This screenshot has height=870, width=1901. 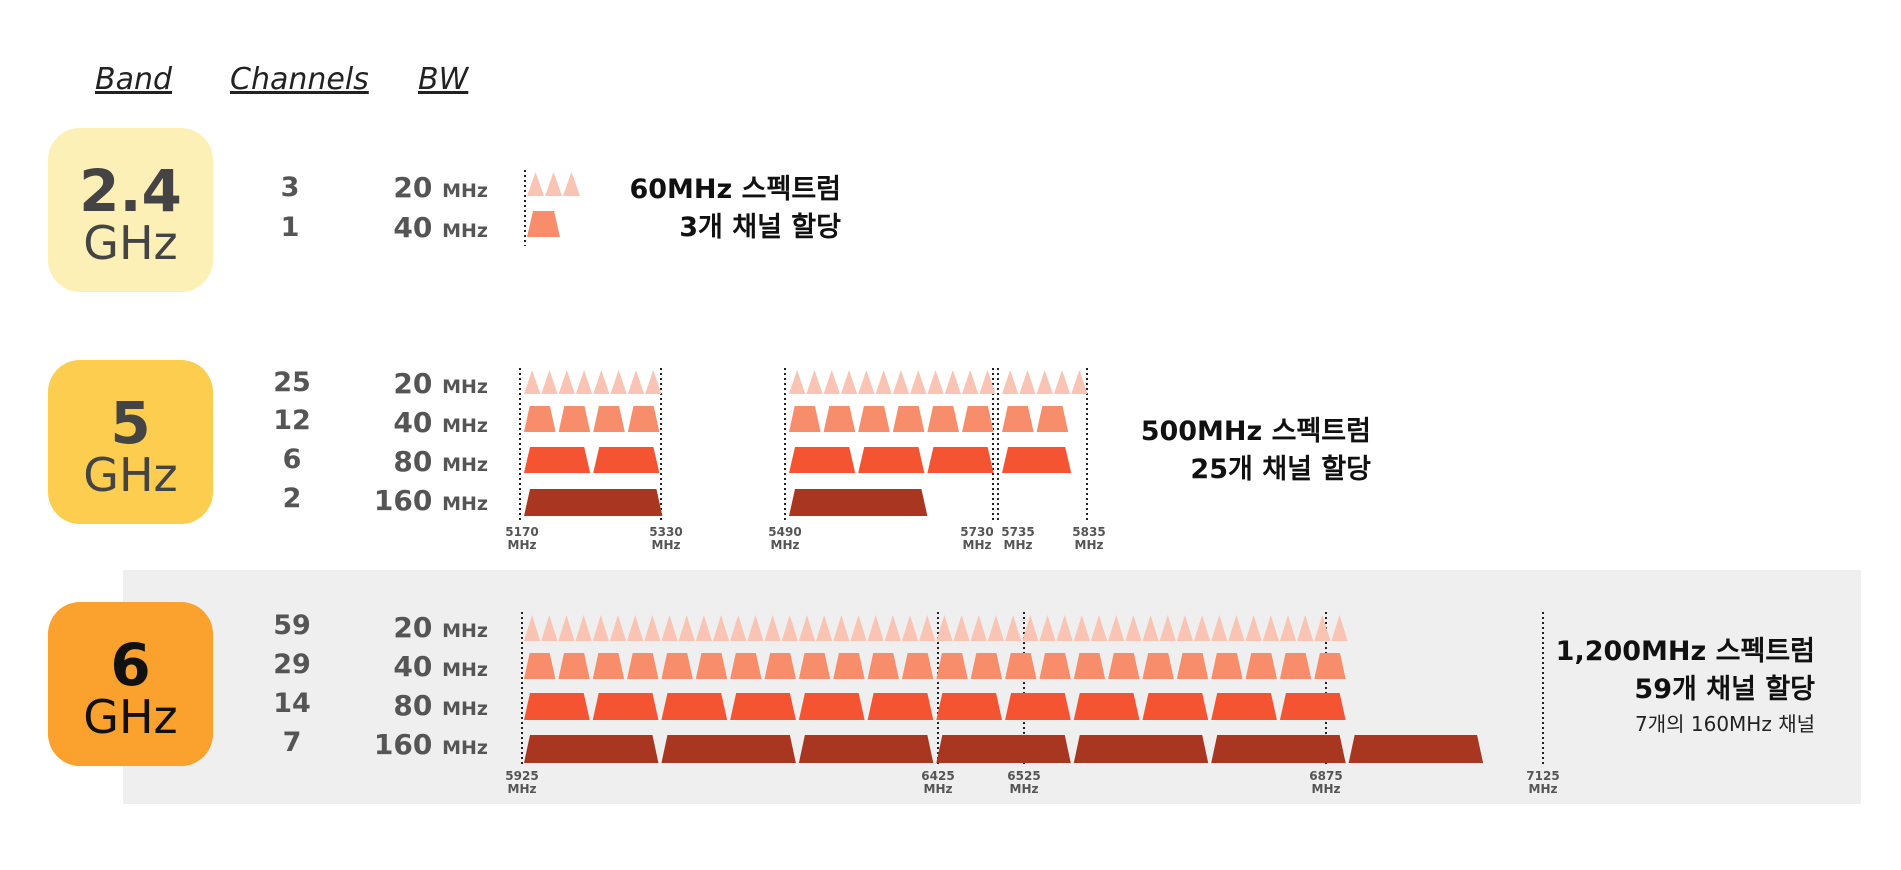 I want to click on summary-spectrum: 500MHz 스펙트럼, so click(x=1255, y=431).